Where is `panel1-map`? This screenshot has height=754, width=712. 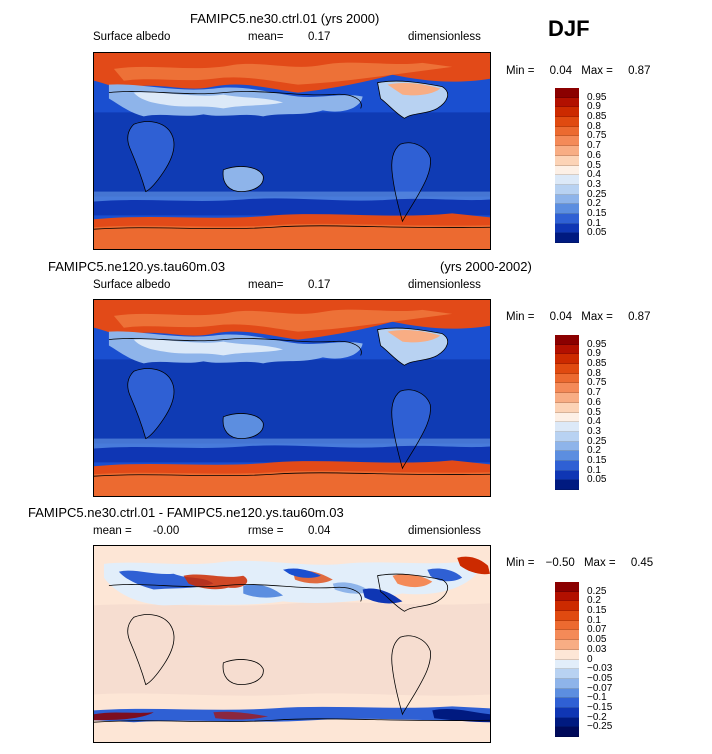
panel1-map is located at coordinates (292, 151).